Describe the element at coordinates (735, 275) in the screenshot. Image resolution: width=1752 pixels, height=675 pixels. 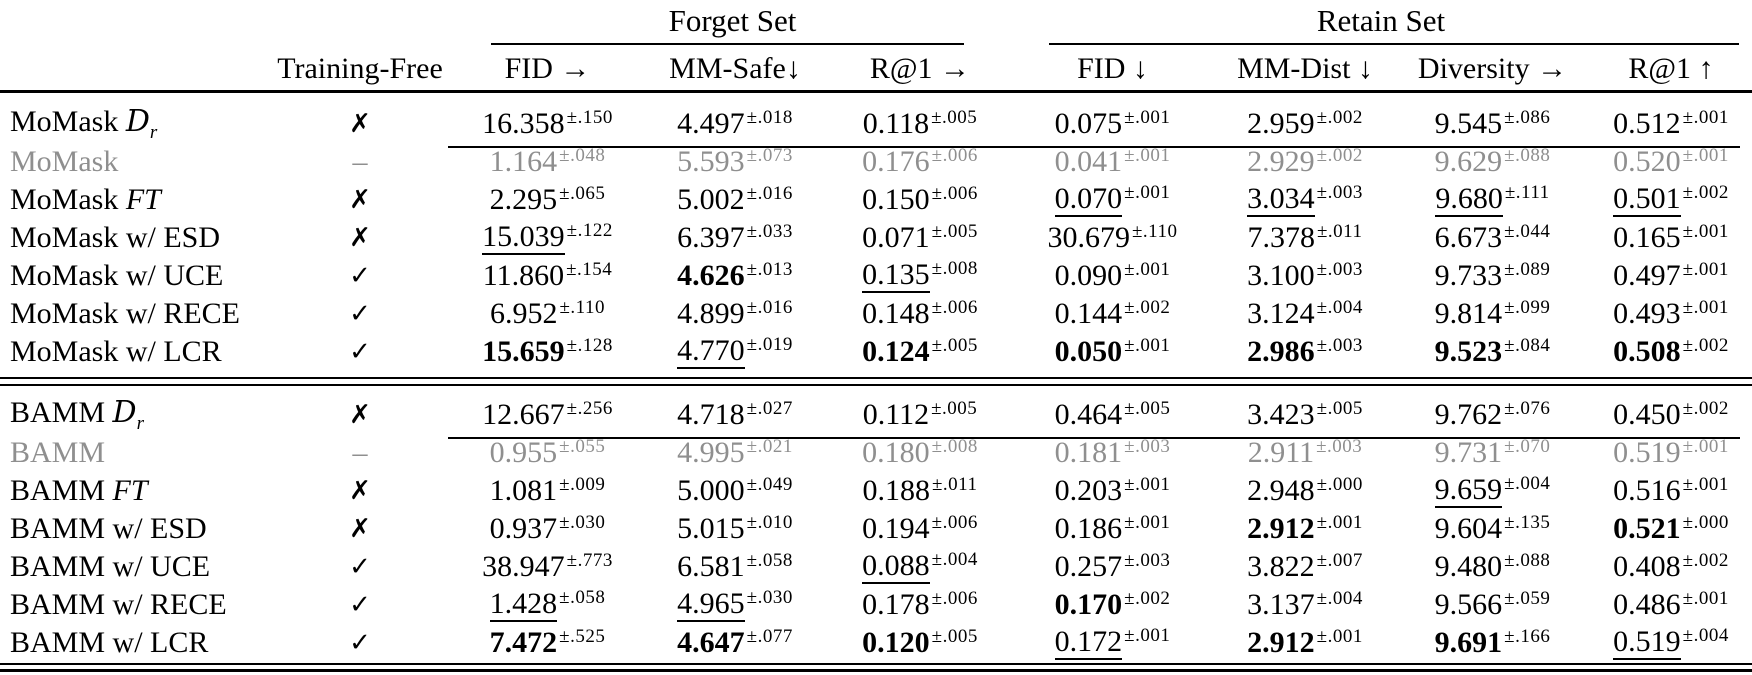
I see `metric-value: 4.626 ±.013` at that location.